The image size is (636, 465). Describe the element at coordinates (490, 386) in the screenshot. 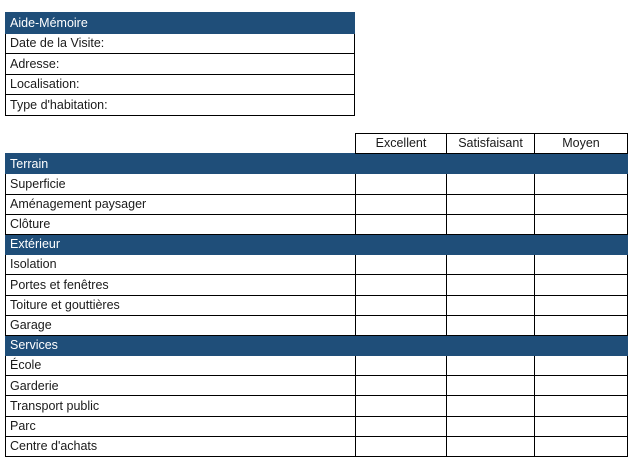

I see `rating-cell-garderie-satisfaisant` at that location.